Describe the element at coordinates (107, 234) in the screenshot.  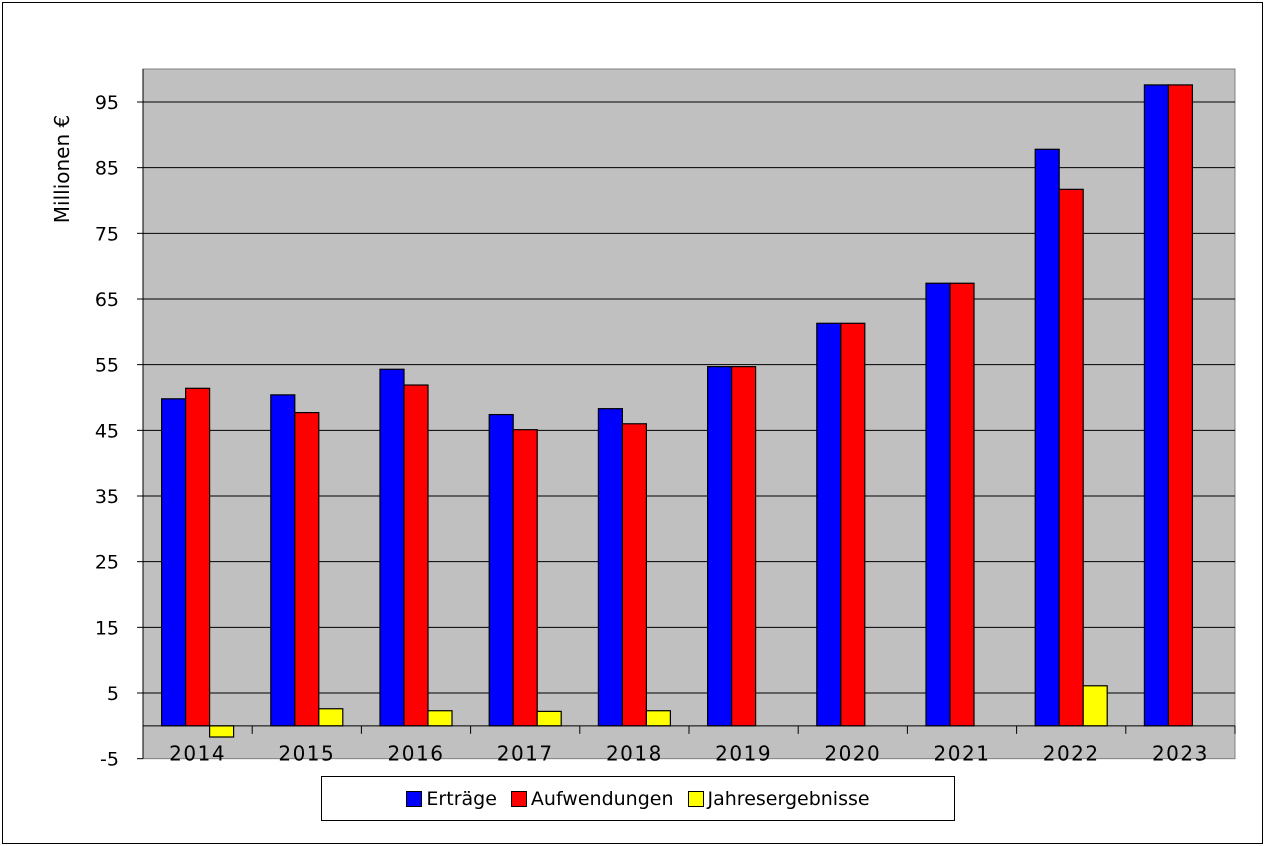
I see `y-tick-label: 75` at that location.